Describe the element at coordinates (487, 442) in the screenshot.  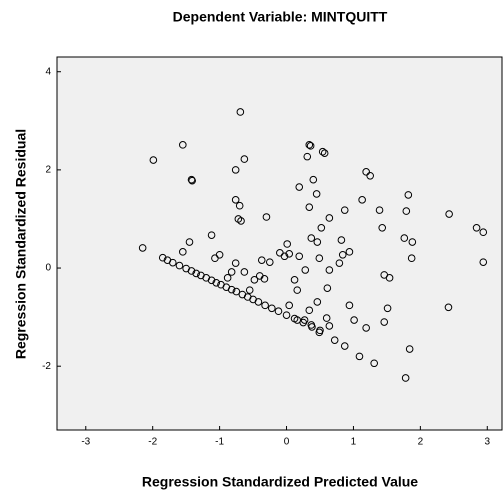
I see `x-tick-label: 3` at that location.